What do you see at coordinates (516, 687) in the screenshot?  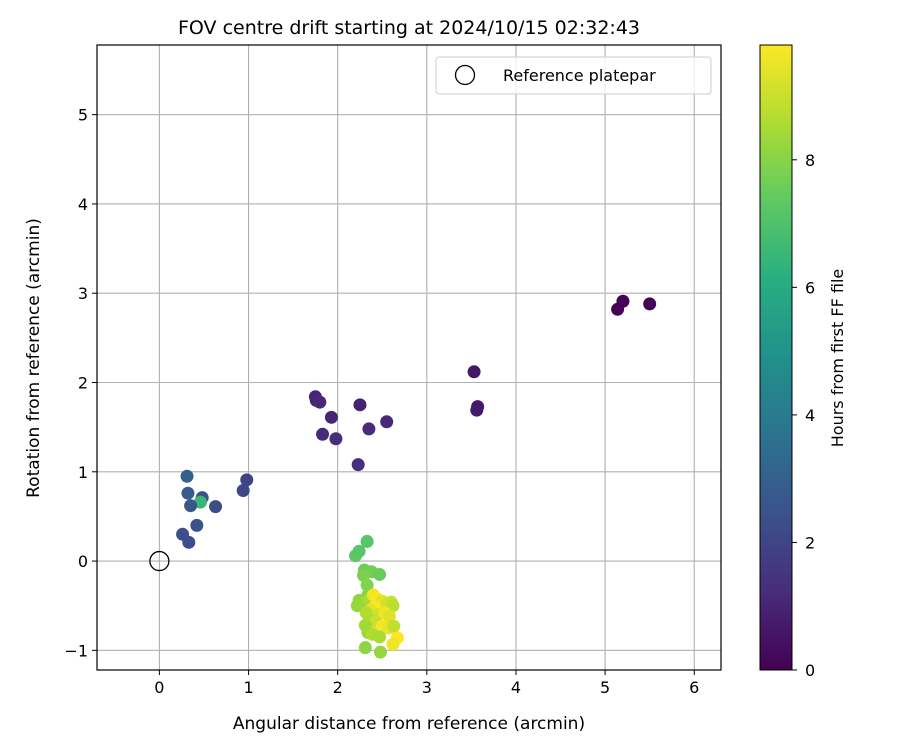 I see `x-tick-label: 4` at bounding box center [516, 687].